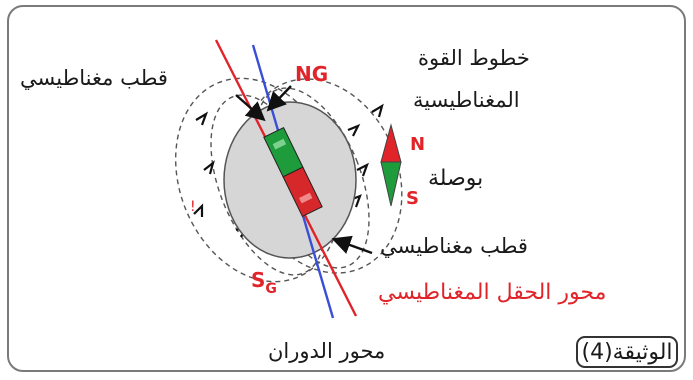 Image resolution: width=693 pixels, height=380 pixels. What do you see at coordinates (456, 178) in the screenshot?
I see `compass-label: بوصلة` at bounding box center [456, 178].